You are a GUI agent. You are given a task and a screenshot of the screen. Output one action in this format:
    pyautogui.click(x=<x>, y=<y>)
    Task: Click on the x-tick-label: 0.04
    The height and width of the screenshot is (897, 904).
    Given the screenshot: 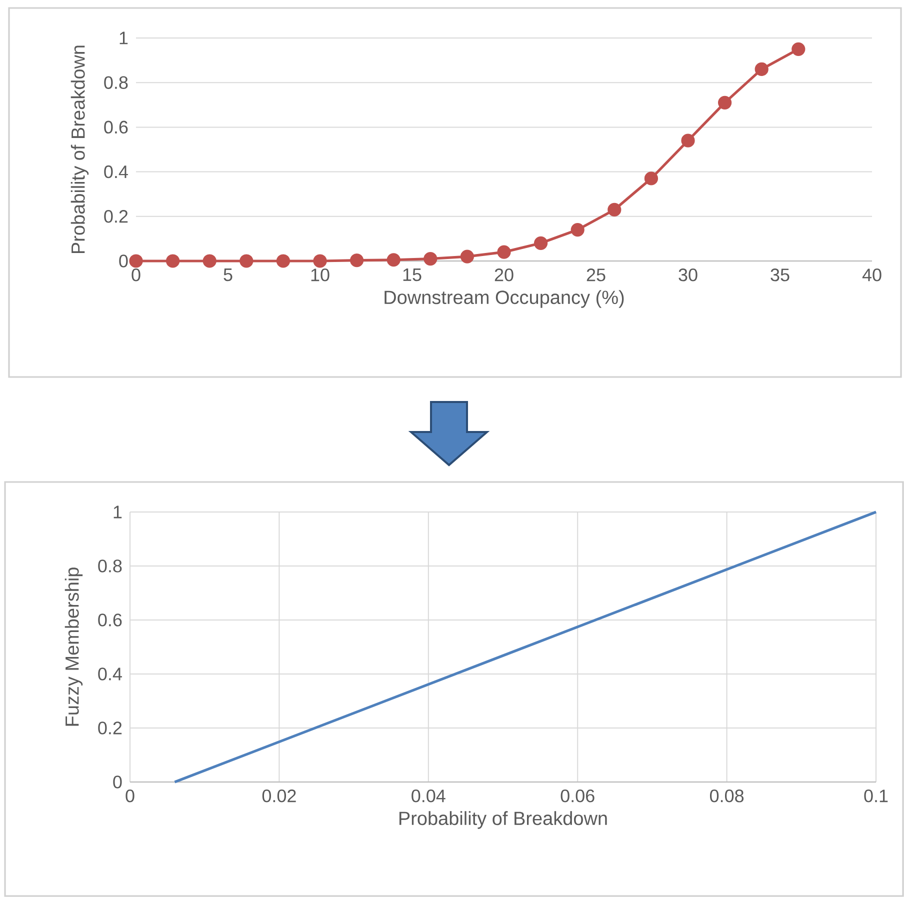 What is the action you would take?
    pyautogui.click(x=429, y=796)
    